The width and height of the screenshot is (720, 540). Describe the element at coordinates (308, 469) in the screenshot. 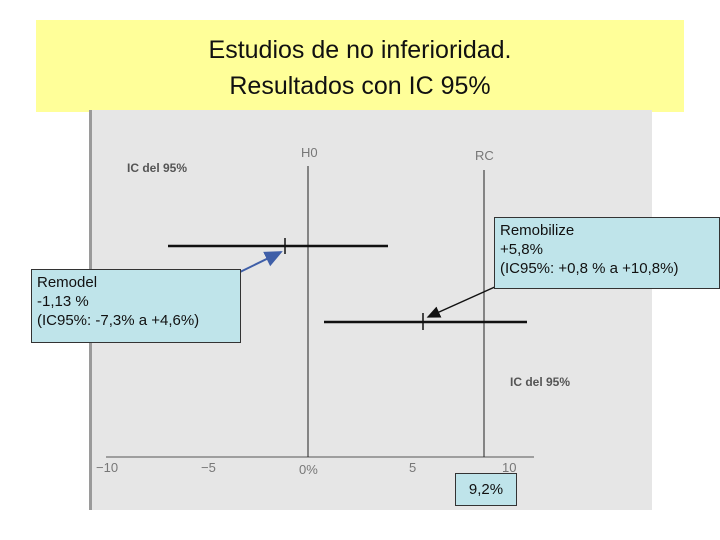

I see `x-tick-label: 0%` at that location.